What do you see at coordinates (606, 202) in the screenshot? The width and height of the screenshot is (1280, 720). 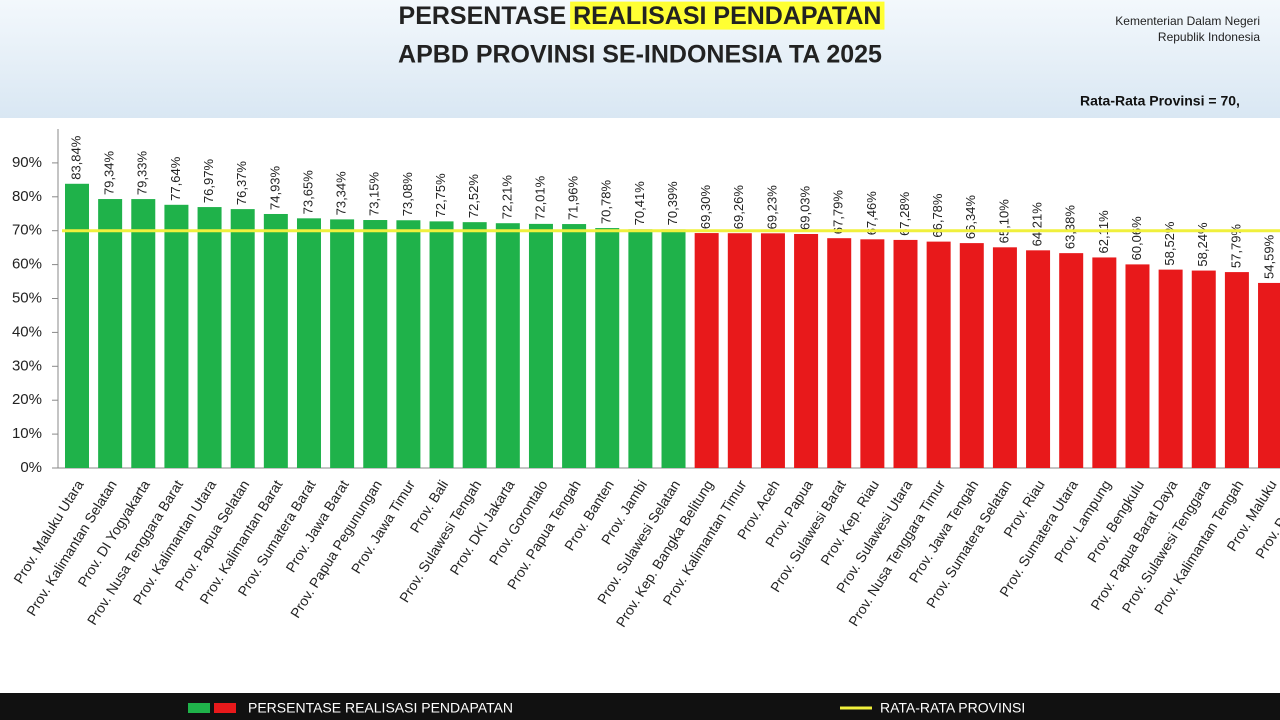 I see `value-label: 70,78%` at bounding box center [606, 202].